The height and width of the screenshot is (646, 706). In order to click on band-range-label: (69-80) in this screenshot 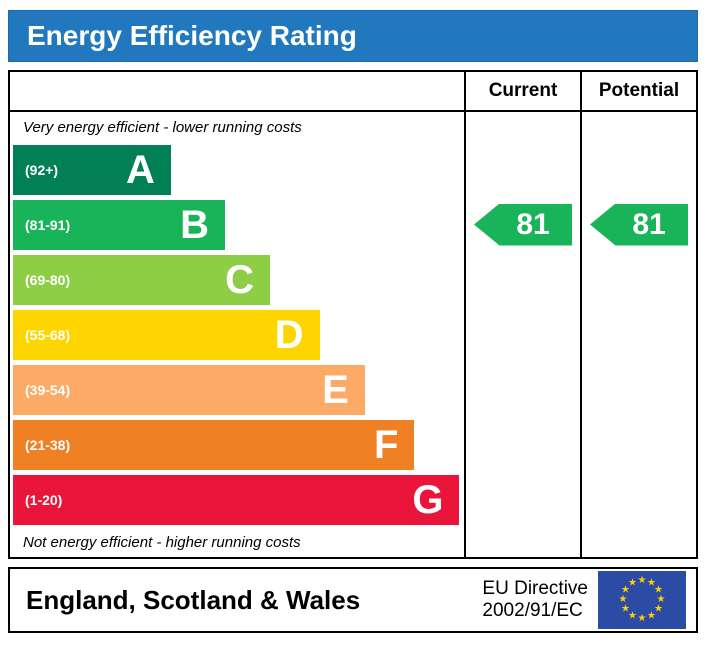, I will do `click(48, 279)`.